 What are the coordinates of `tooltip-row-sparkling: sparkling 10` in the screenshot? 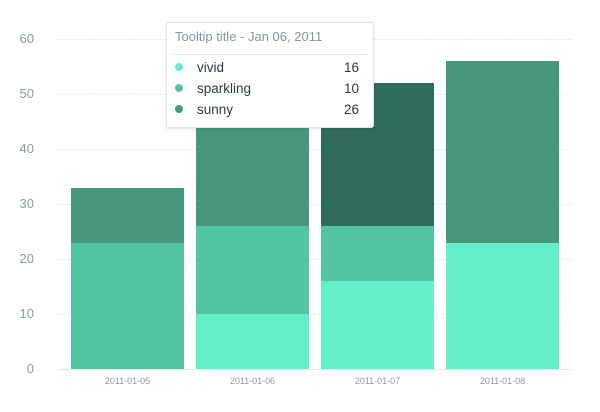 It's located at (267, 91).